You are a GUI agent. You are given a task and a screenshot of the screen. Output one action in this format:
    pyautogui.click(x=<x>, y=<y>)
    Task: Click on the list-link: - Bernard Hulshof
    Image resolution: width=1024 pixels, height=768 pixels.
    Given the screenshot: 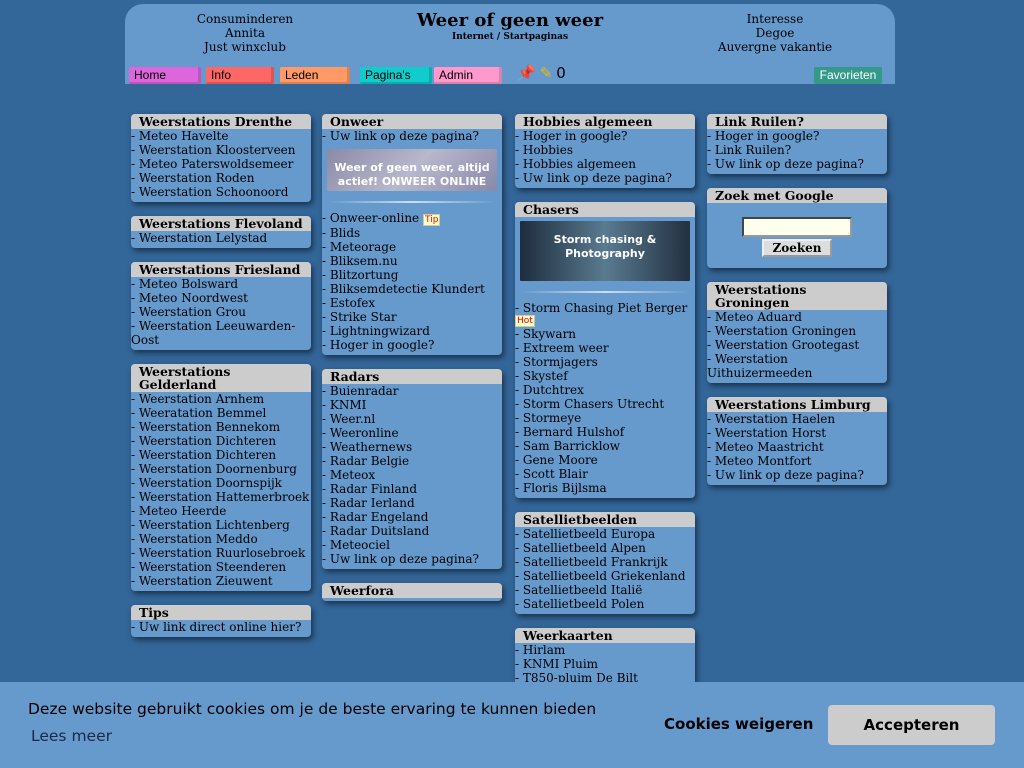 What is the action you would take?
    pyautogui.click(x=605, y=432)
    